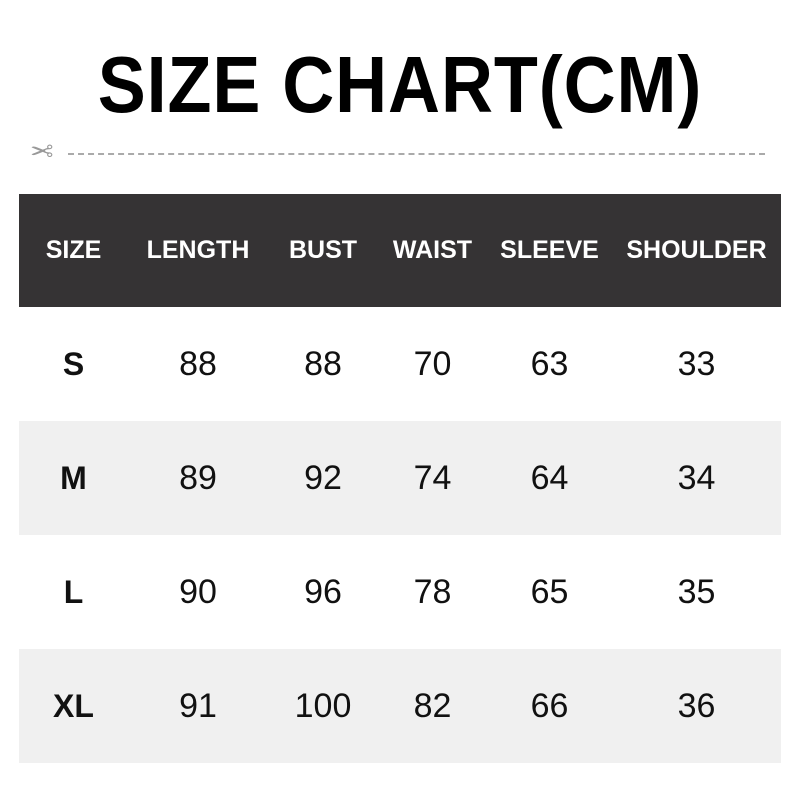 The height and width of the screenshot is (800, 800). Describe the element at coordinates (549, 591) in the screenshot. I see `measurement-cell: 65` at that location.